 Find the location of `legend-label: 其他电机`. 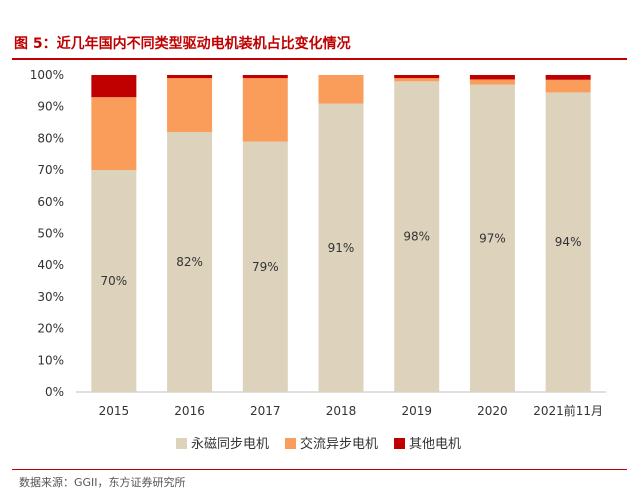

legend-label: 其他电机 is located at coordinates (435, 444).